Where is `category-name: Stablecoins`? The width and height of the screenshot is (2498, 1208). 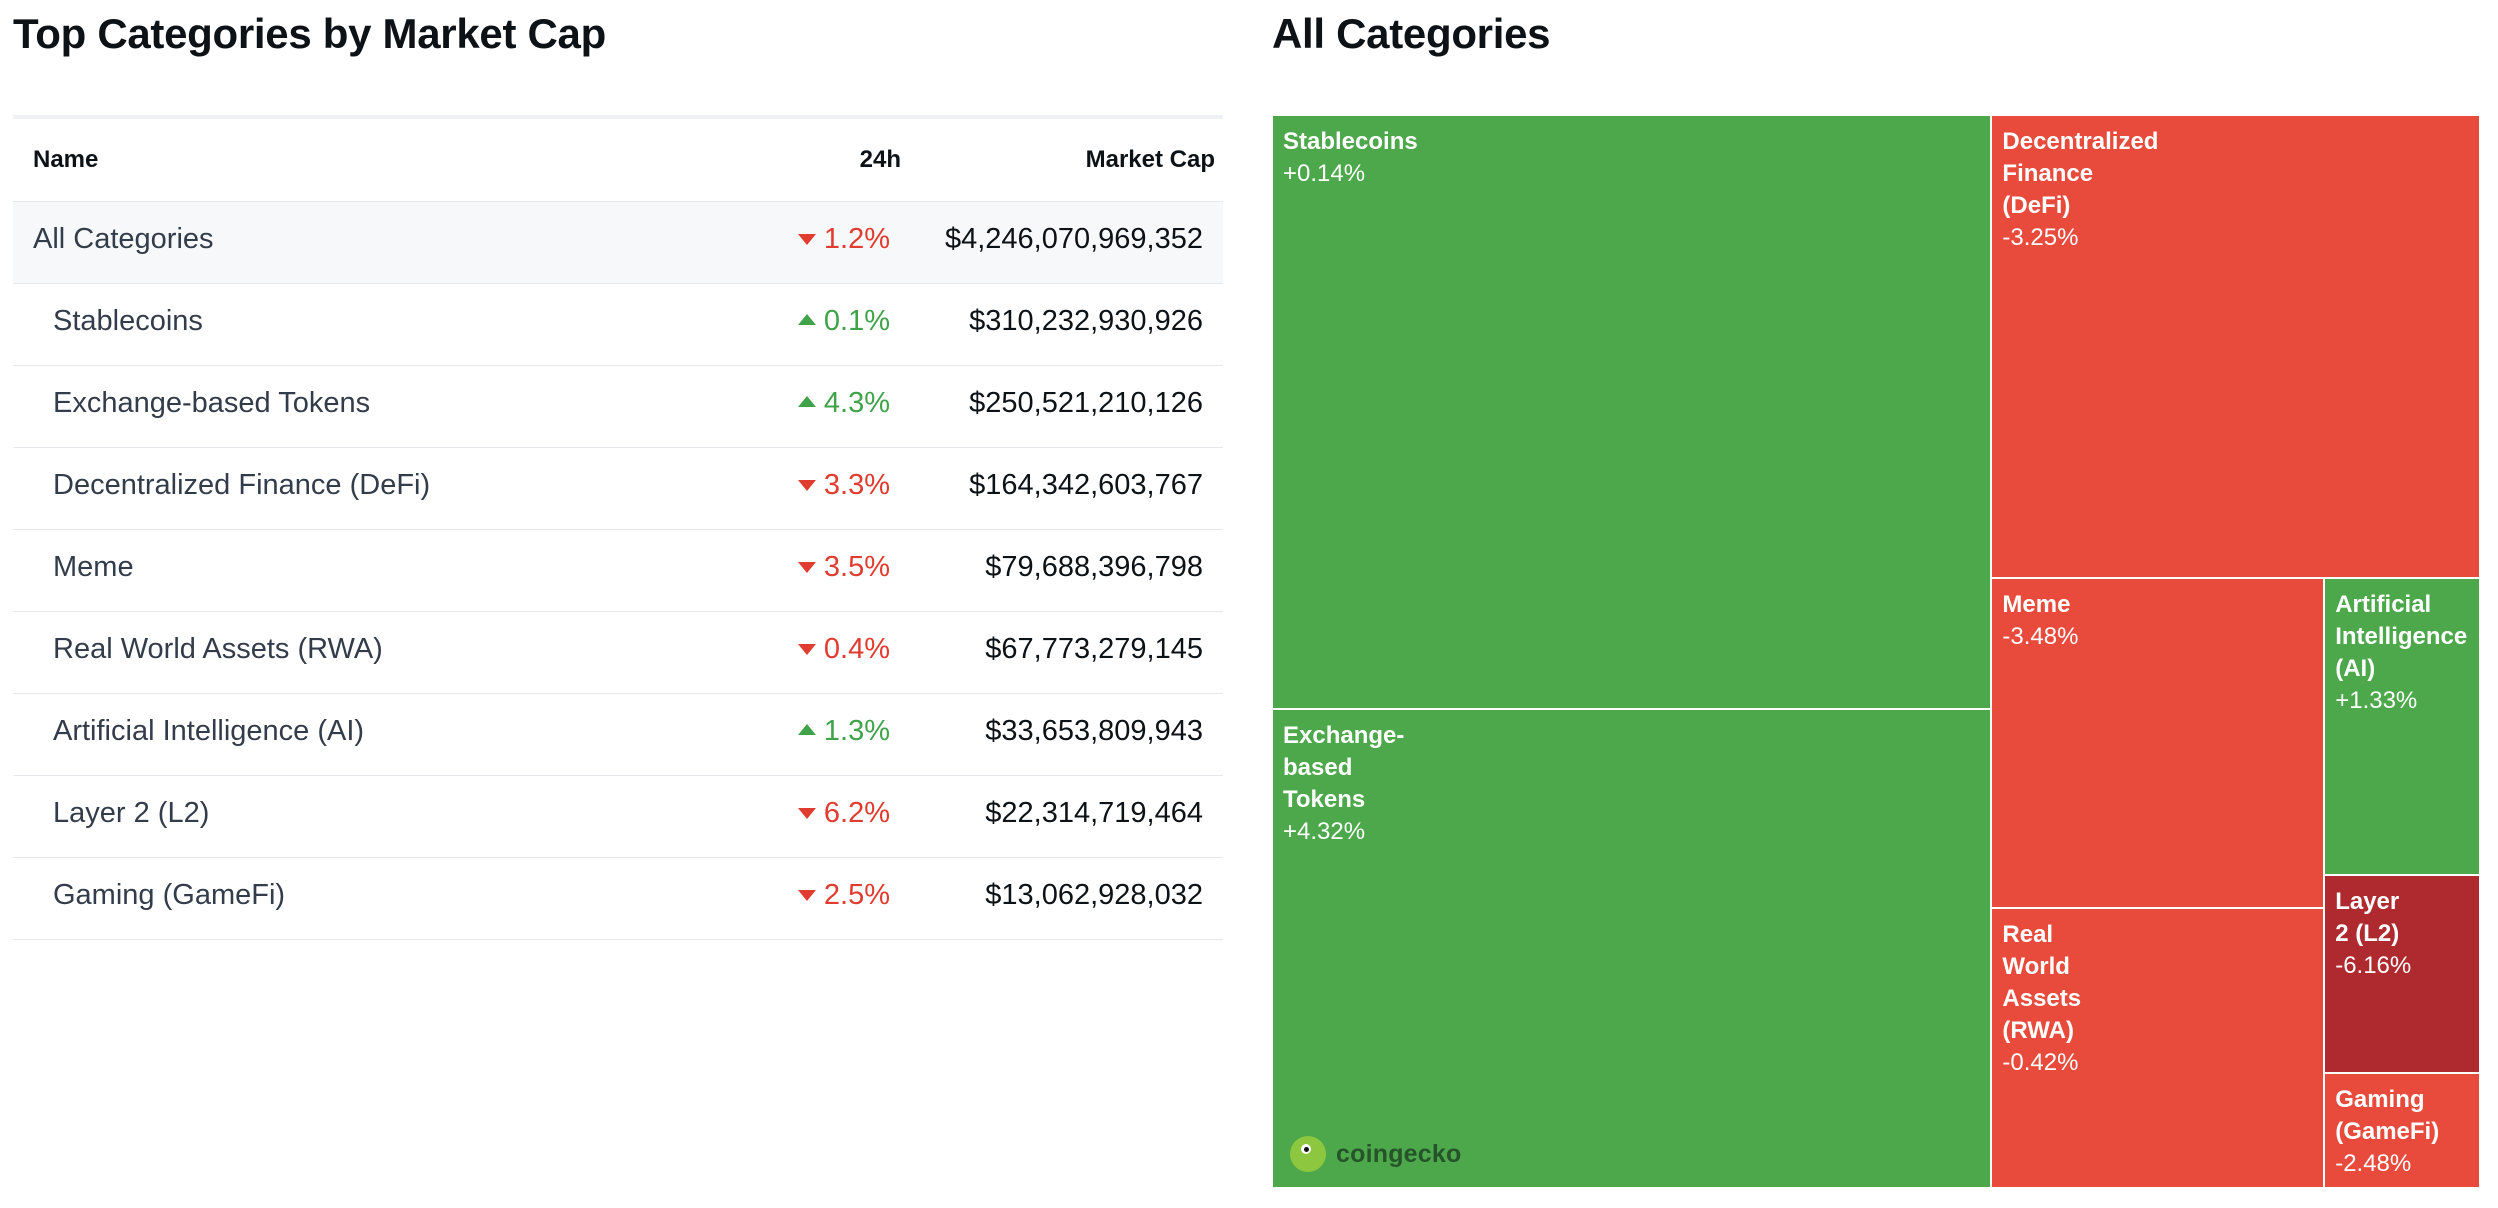
category-name: Stablecoins is located at coordinates (128, 321).